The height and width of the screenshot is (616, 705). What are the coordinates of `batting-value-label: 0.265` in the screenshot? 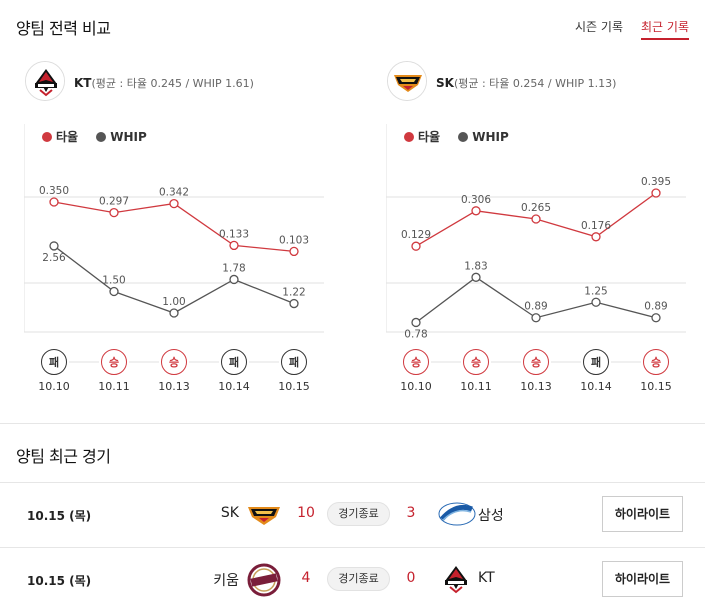 It's located at (536, 208).